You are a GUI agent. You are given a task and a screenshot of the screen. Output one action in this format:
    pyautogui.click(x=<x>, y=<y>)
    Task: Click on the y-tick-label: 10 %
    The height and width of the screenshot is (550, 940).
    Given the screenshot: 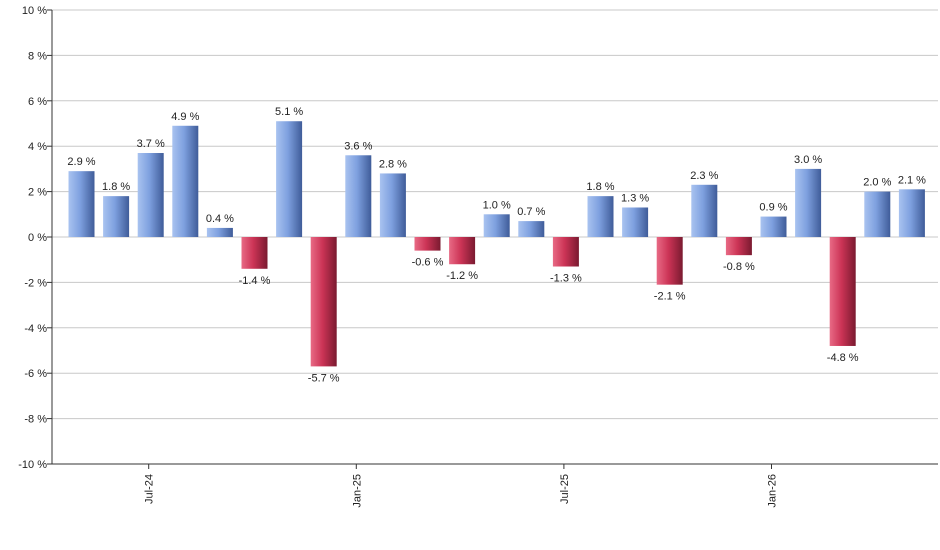 What is the action you would take?
    pyautogui.click(x=34, y=11)
    